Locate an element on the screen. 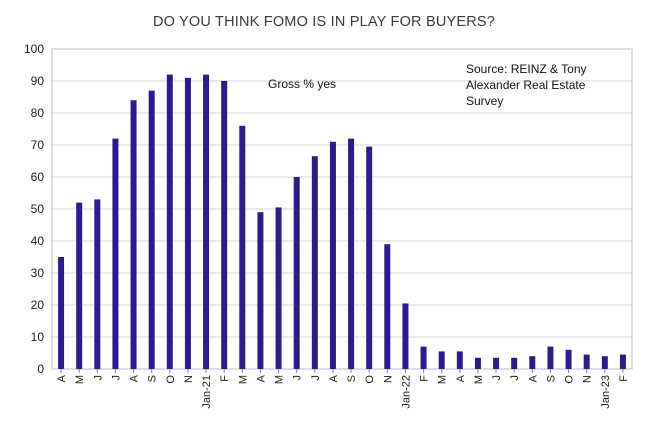  source-line-2: Alexander Real Estate is located at coordinates (526, 85).